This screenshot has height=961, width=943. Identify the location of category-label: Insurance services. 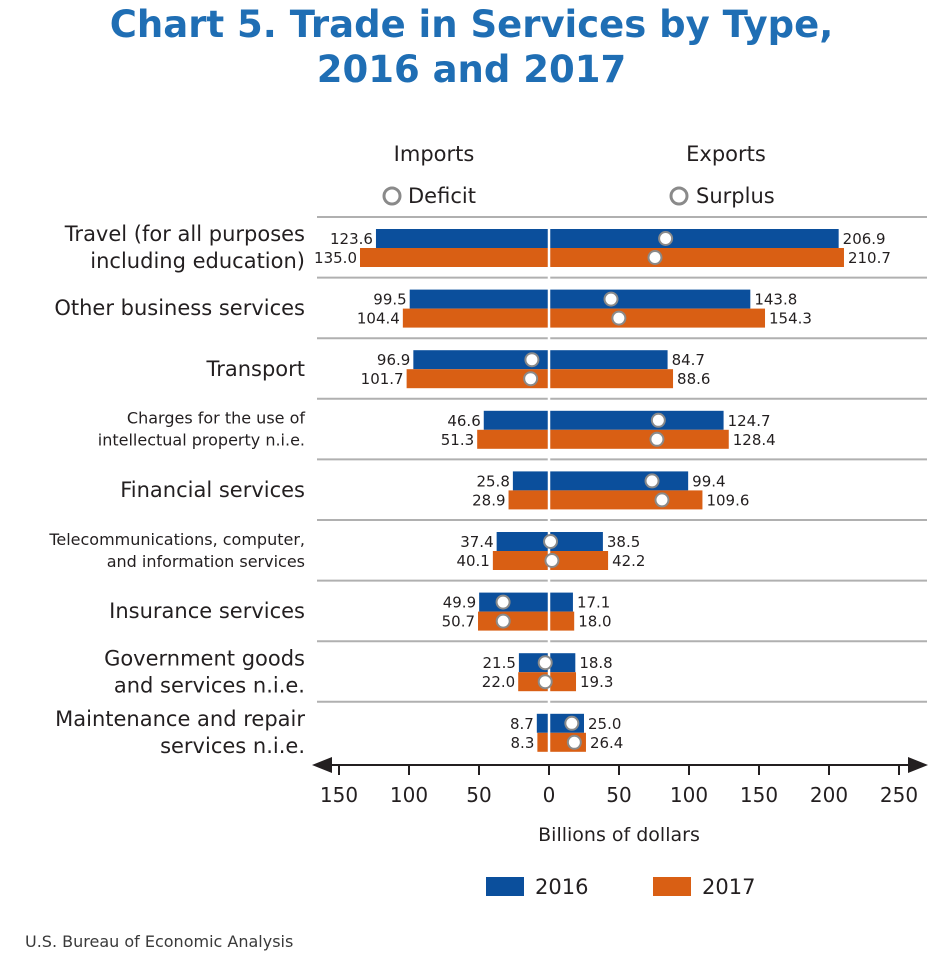
(207, 611).